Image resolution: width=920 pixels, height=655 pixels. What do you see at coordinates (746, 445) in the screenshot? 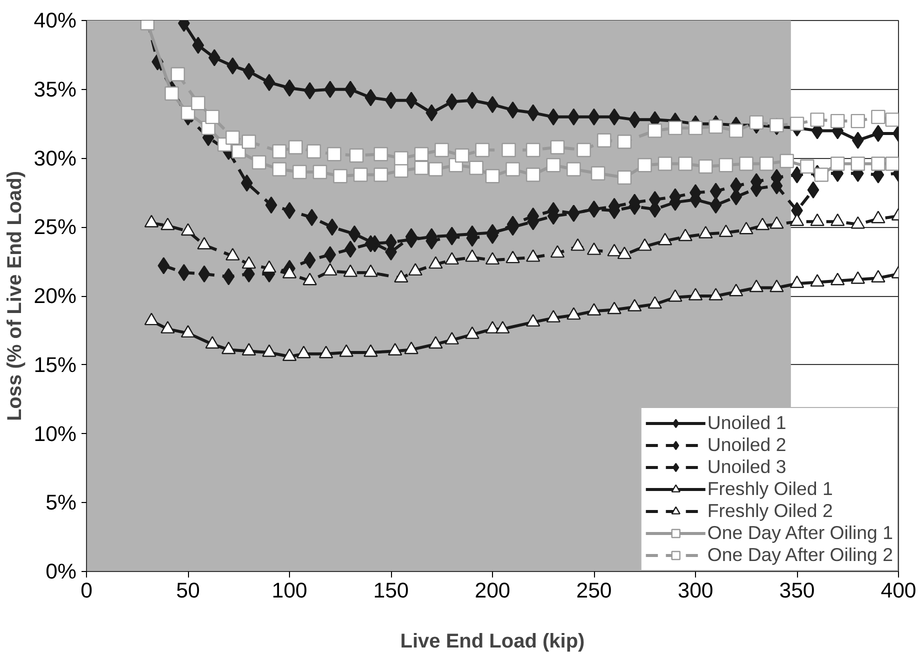
I see `legend-label: Unoiled 2` at bounding box center [746, 445].